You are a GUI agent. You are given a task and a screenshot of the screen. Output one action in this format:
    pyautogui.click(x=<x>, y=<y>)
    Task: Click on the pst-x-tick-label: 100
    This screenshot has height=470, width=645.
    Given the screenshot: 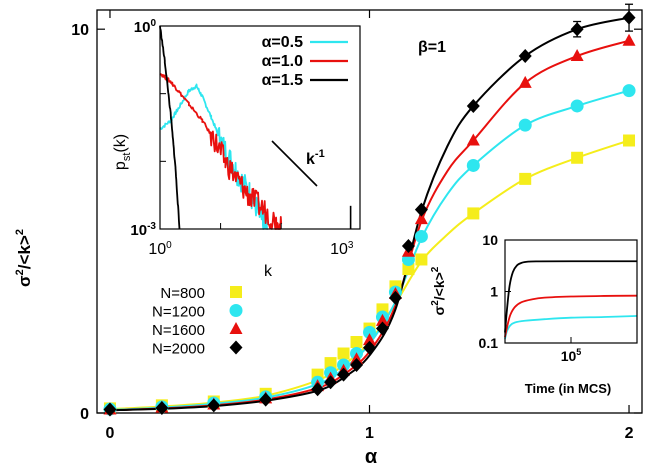 What is the action you would take?
    pyautogui.click(x=160, y=249)
    